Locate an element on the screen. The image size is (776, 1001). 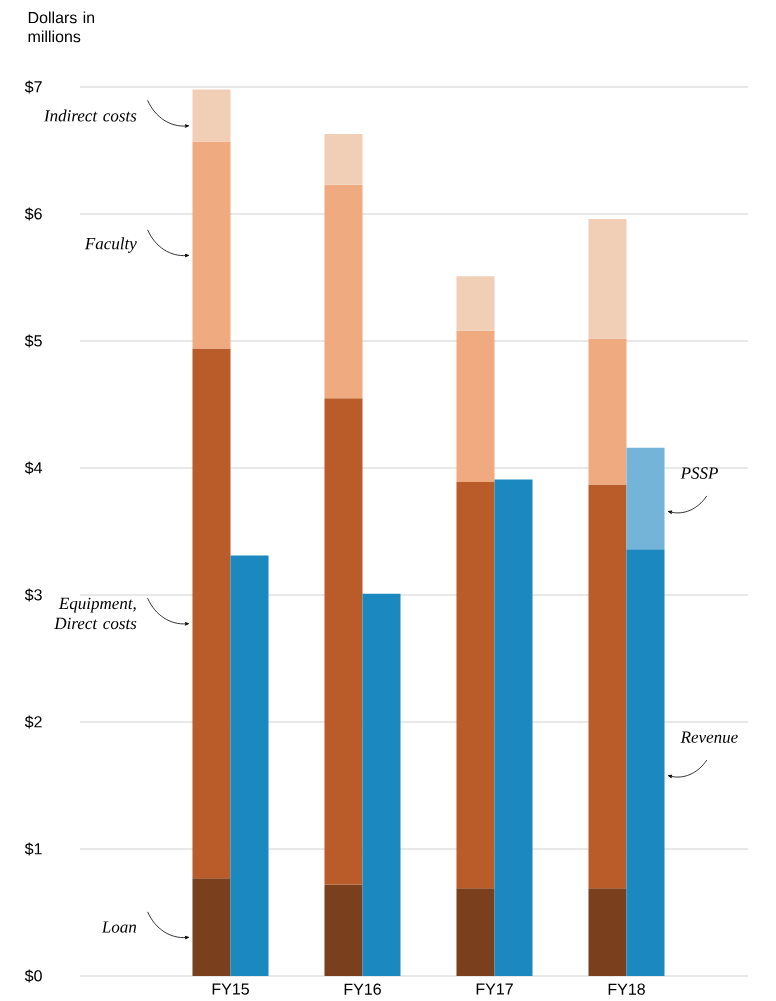
text: Indirect costs is located at coordinates (90, 115).